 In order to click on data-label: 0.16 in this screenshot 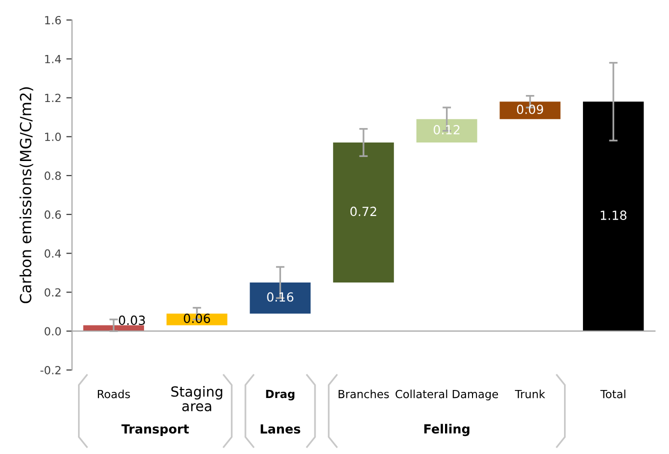, I will do `click(280, 297)`.